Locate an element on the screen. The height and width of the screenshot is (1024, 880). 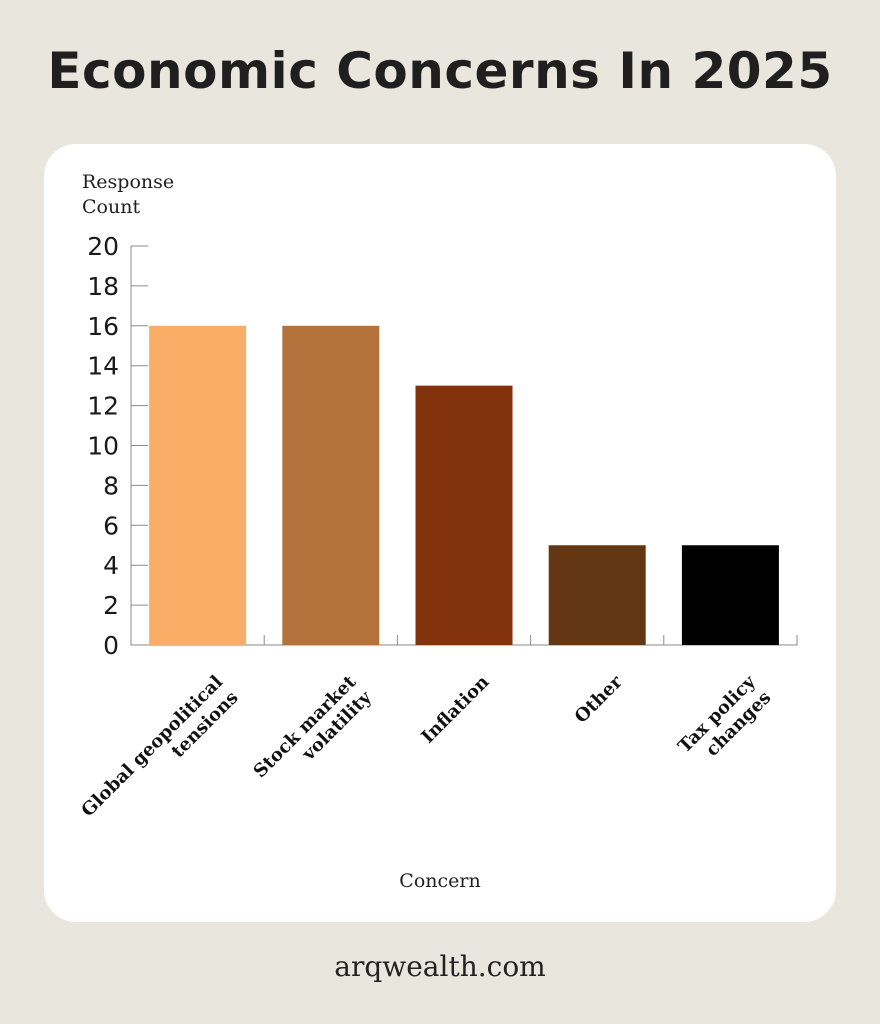
x-tick-label: Other is located at coordinates (599, 699).